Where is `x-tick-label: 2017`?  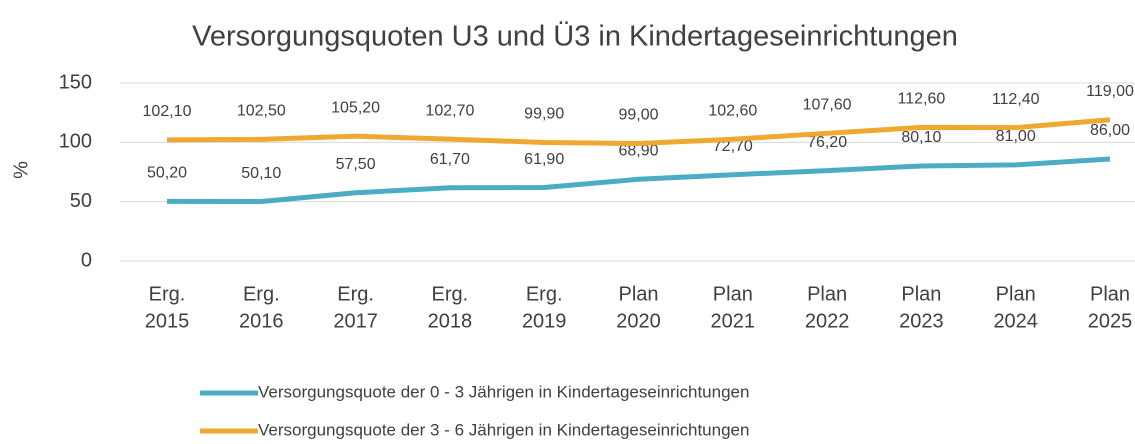
x-tick-label: 2017 is located at coordinates (355, 321).